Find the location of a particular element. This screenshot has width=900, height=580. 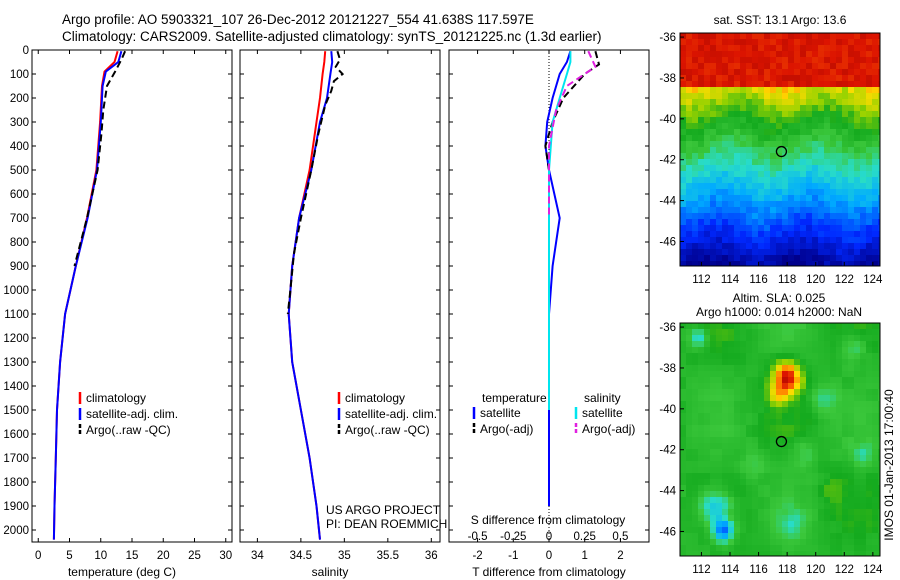

y-tick-label: -40 is located at coordinates (667, 120).